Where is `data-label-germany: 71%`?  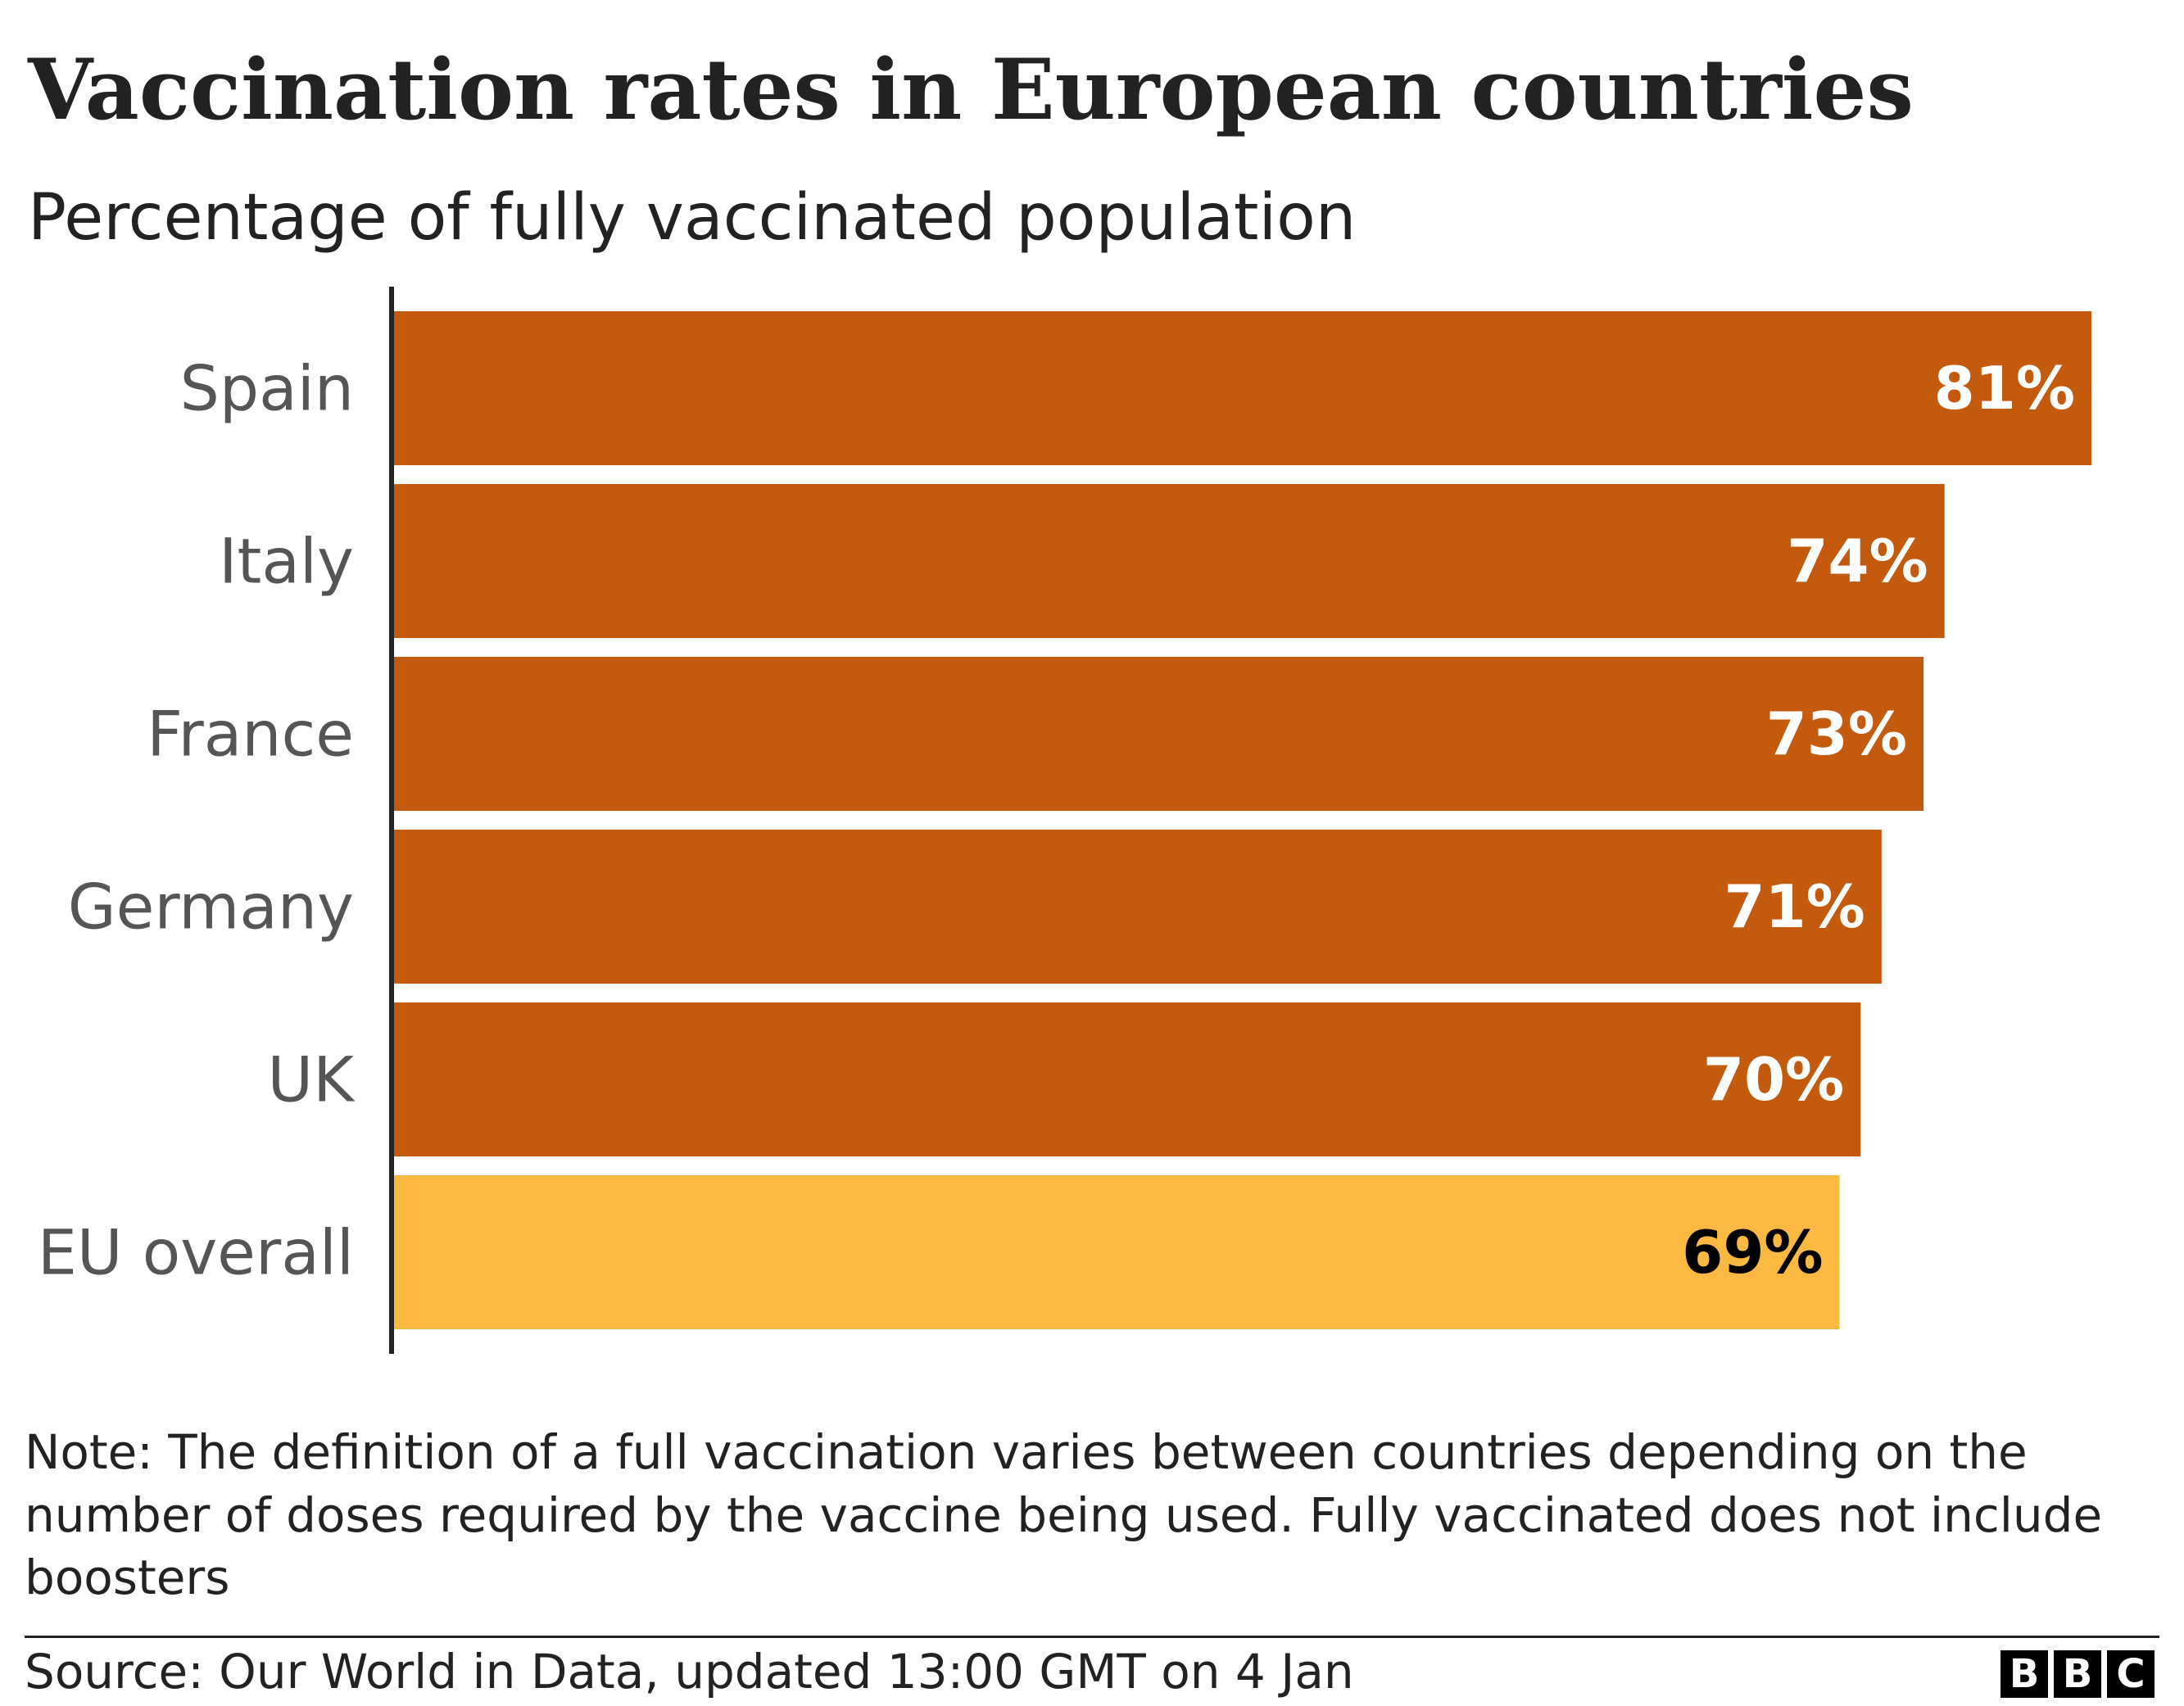 data-label-germany: 71% is located at coordinates (1795, 906).